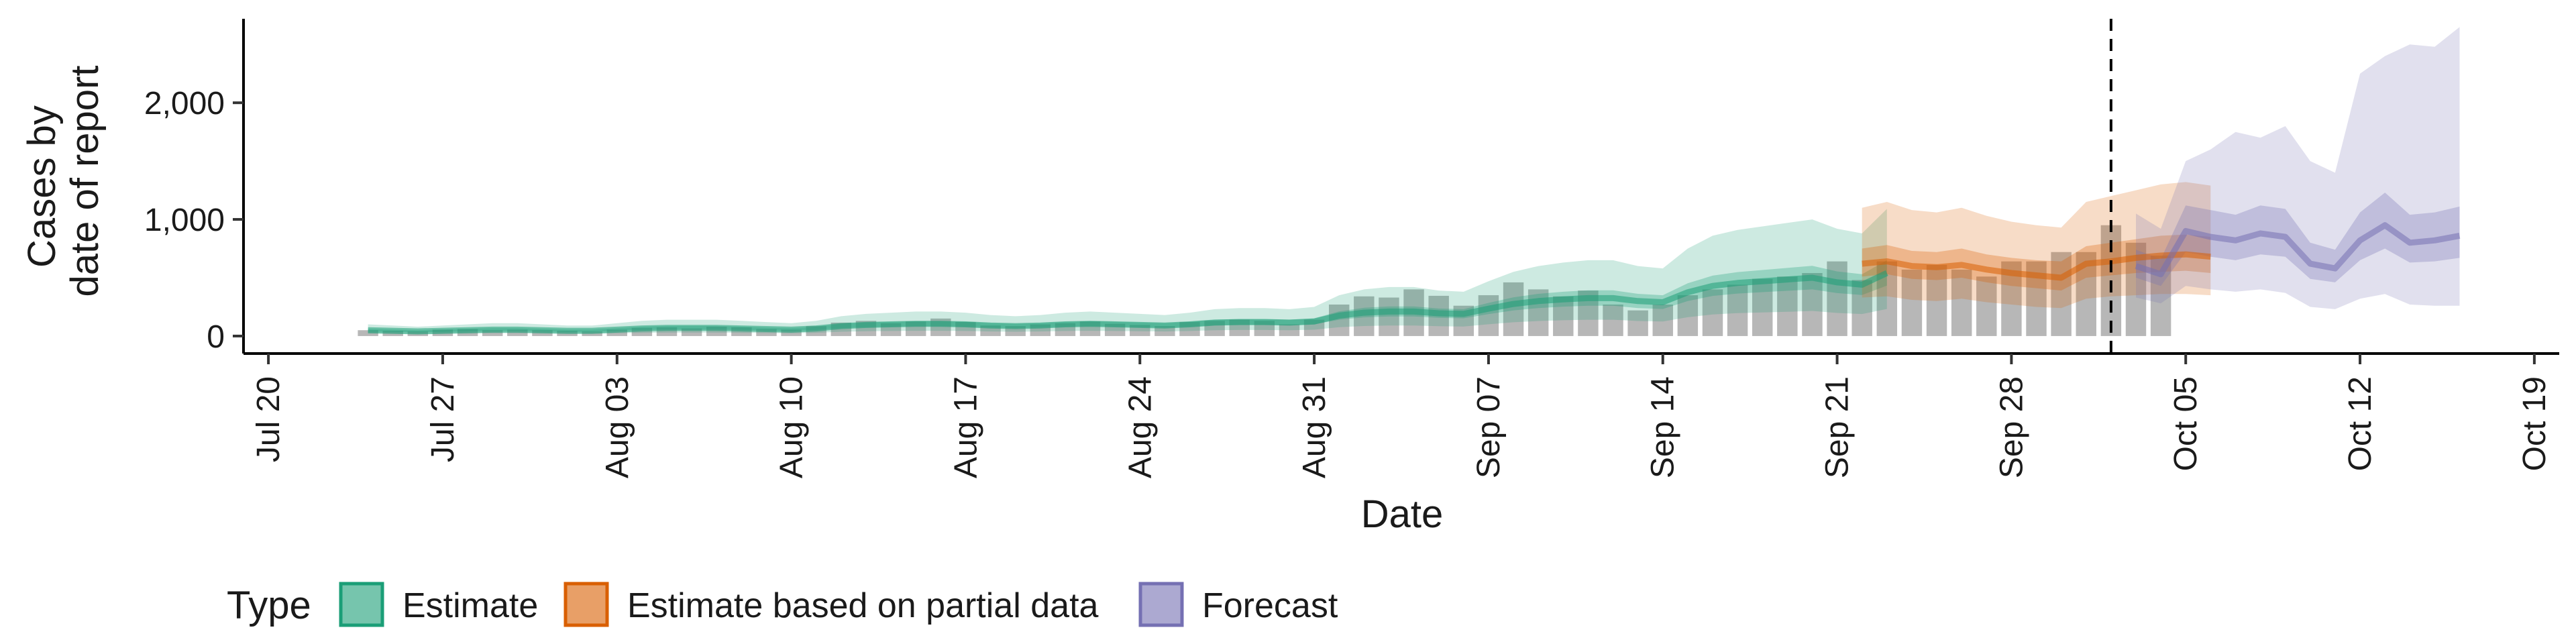 Image resolution: width=2576 pixels, height=644 pixels. What do you see at coordinates (1128, 302) in the screenshot?
I see `estimate-median-line` at bounding box center [1128, 302].